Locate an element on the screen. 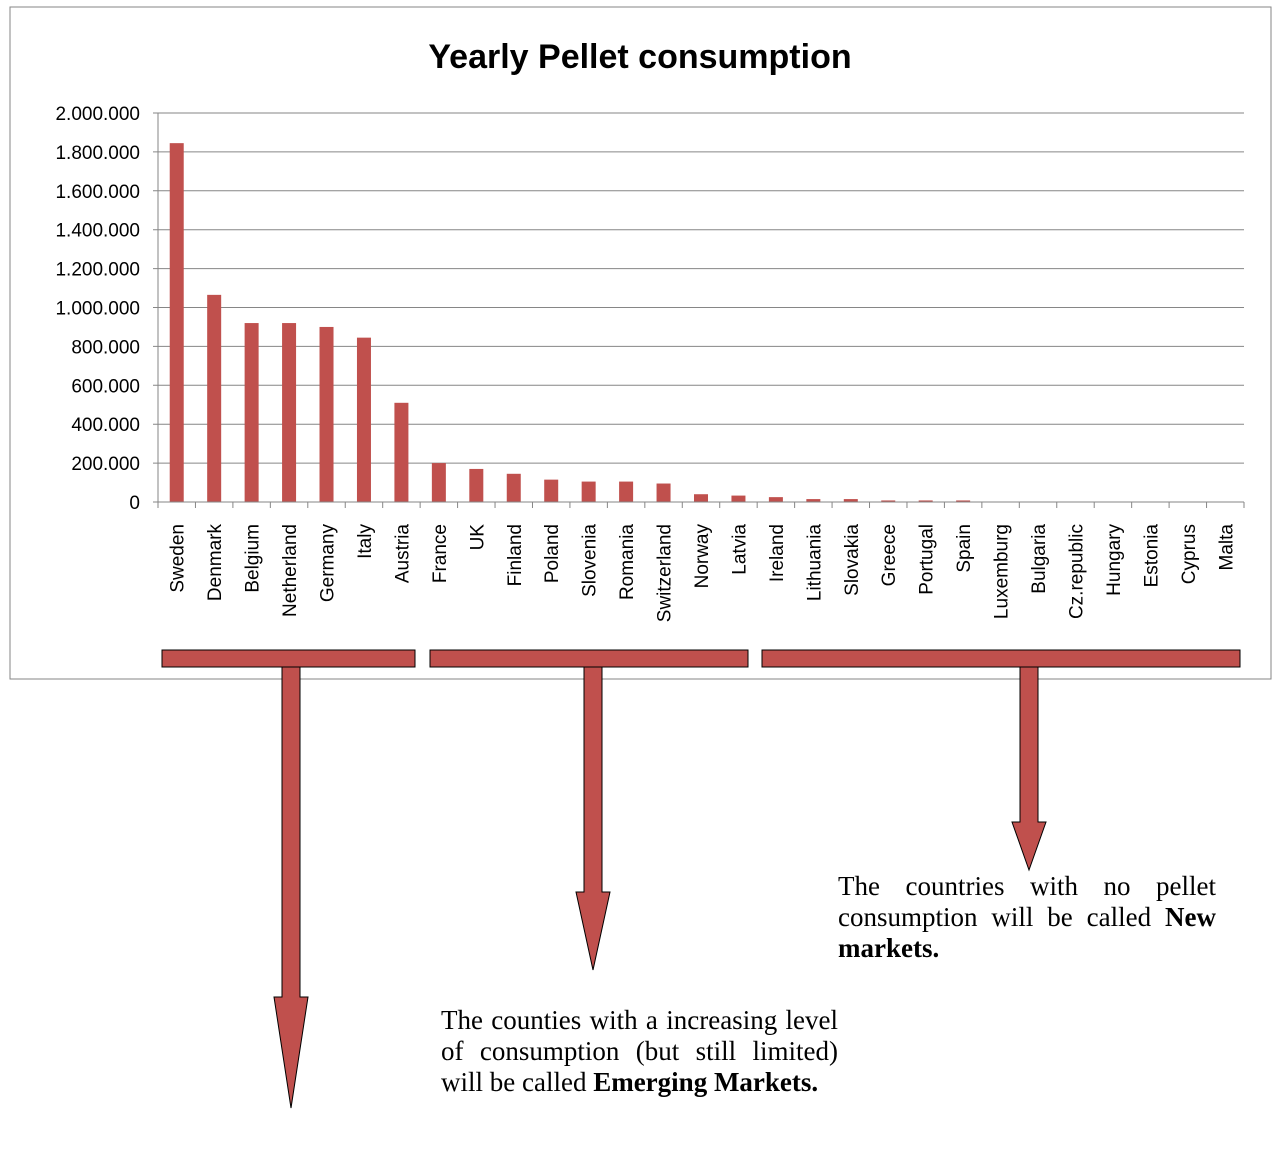  x-tick-label: Ireland is located at coordinates (777, 553).